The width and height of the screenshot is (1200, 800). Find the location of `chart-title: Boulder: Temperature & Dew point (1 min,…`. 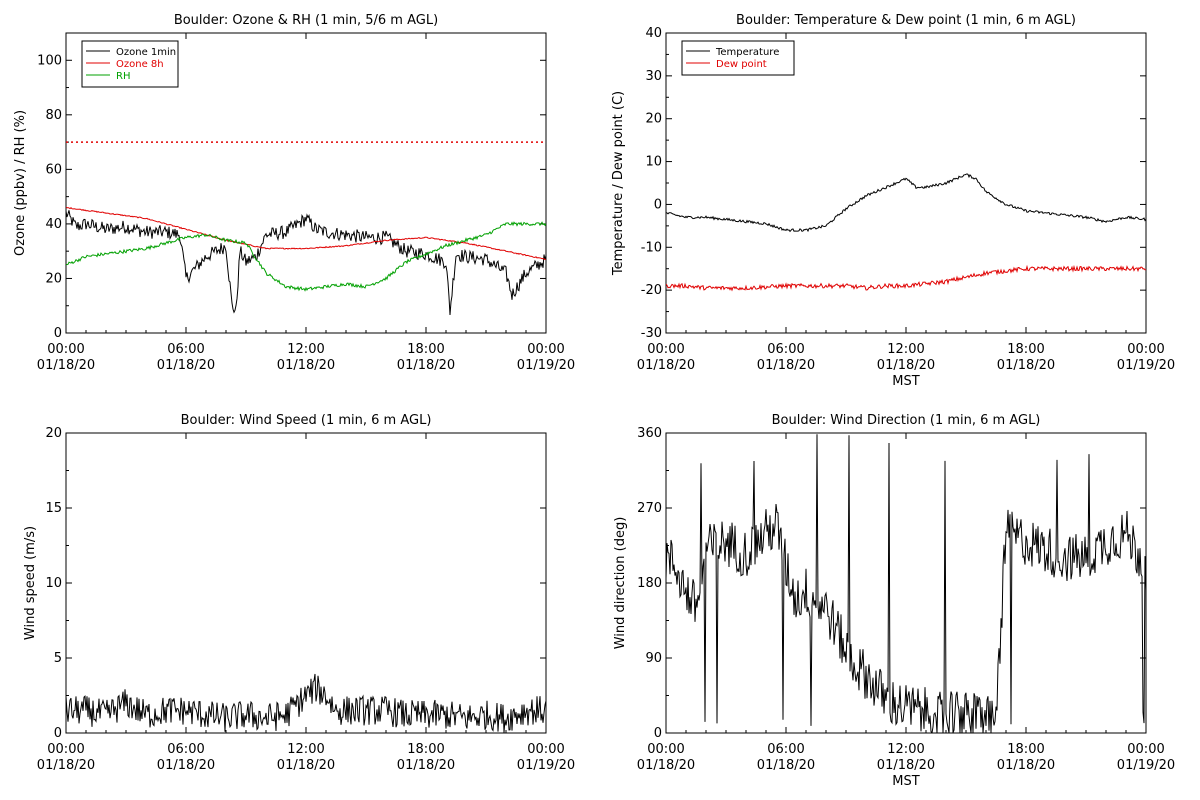

chart-title: Boulder: Temperature & Dew point (1 min,… is located at coordinates (906, 20).